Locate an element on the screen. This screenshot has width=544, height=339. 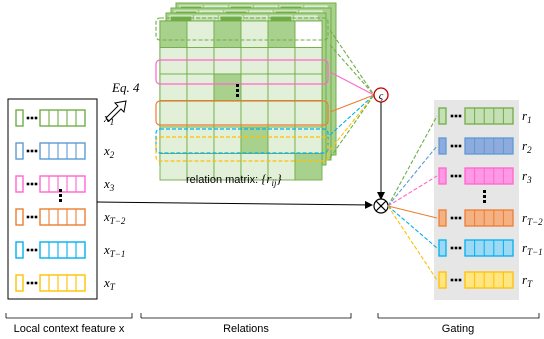
gating-output-label: r2 is located at coordinates (527, 146).